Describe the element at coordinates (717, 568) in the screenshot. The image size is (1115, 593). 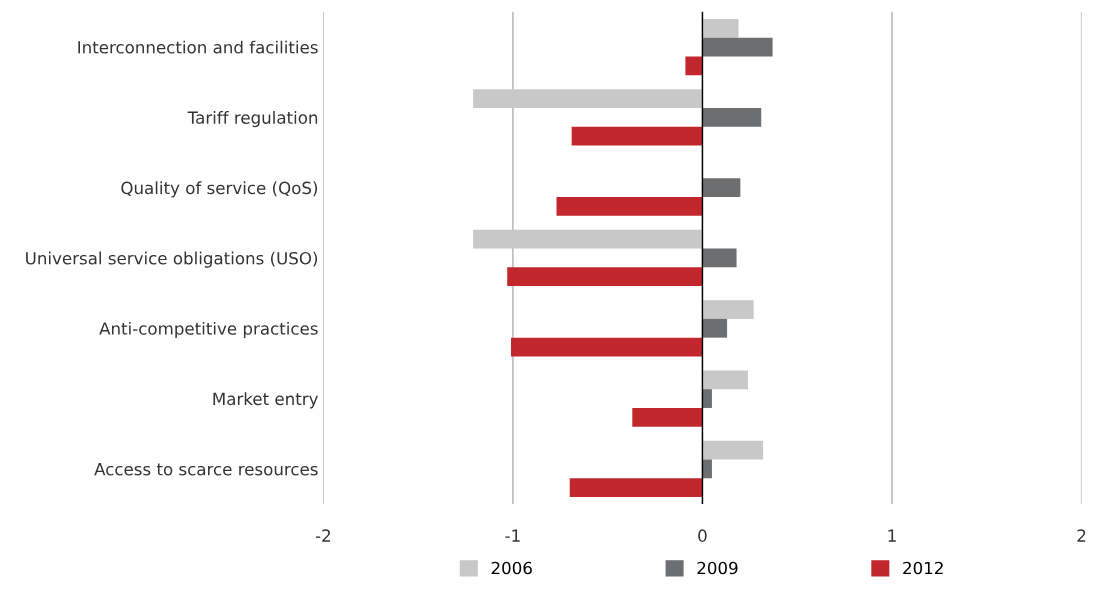
I see `legend-label: 2009` at that location.